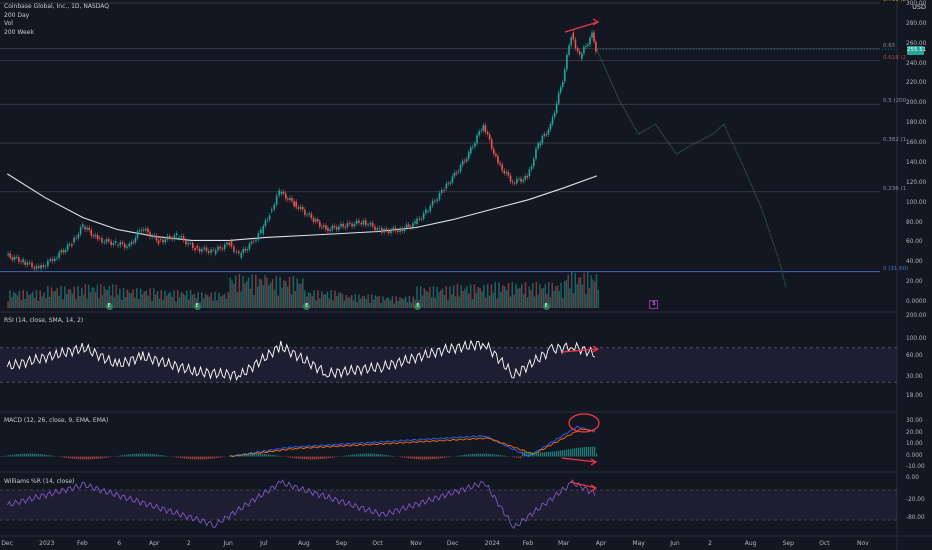 The image size is (932, 550). What do you see at coordinates (914, 356) in the screenshot?
I see `rsi-y-tick: 60.00` at bounding box center [914, 356].